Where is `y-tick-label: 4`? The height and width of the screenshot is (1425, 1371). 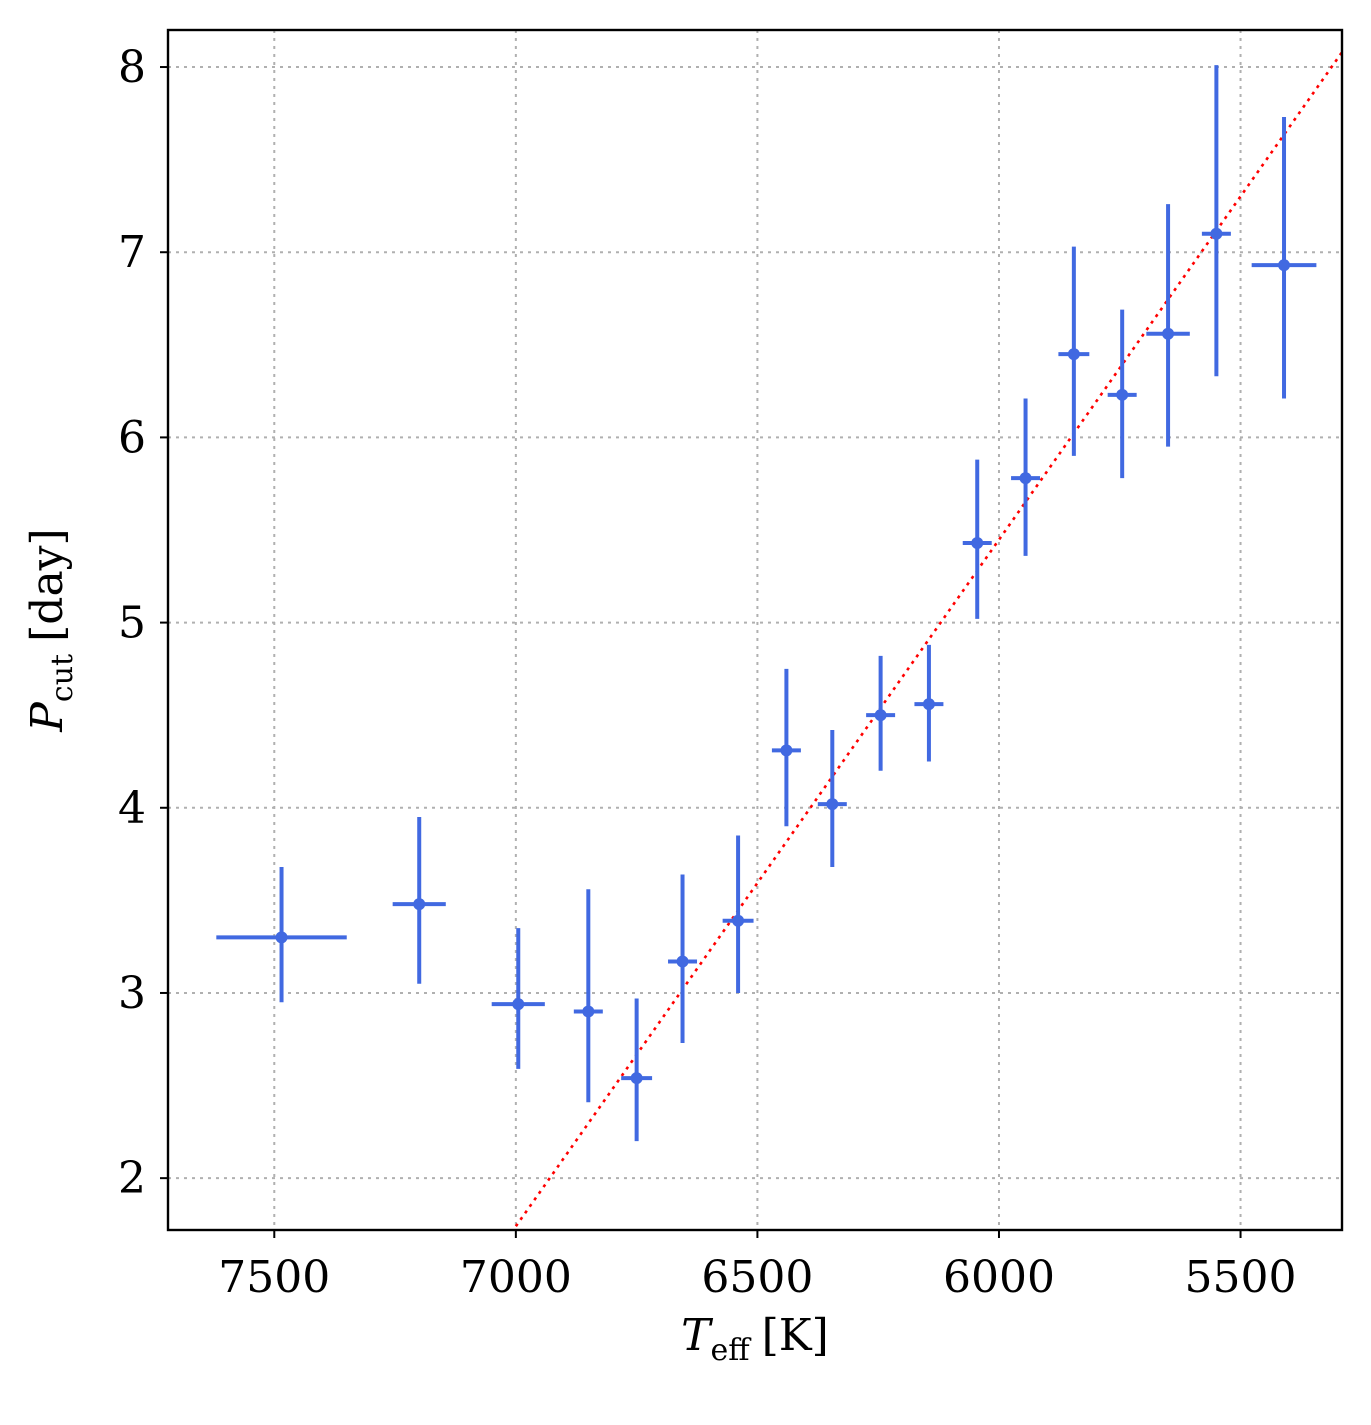 y-tick-label: 4 is located at coordinates (132, 808).